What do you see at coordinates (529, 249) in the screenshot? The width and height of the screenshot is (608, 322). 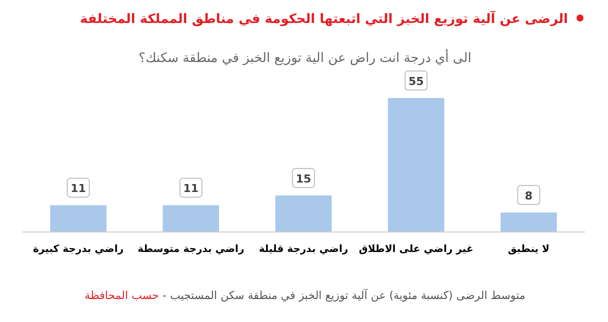 I see `x-tick-label: لا ينطبق` at bounding box center [529, 249].